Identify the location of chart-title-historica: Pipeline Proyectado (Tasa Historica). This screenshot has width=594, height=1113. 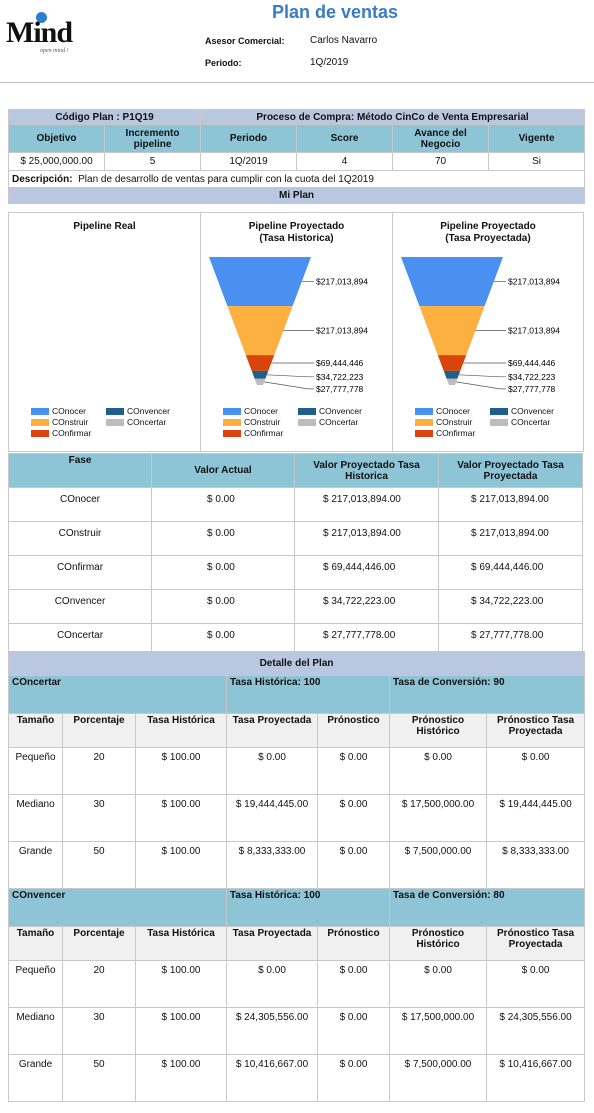
(296, 232).